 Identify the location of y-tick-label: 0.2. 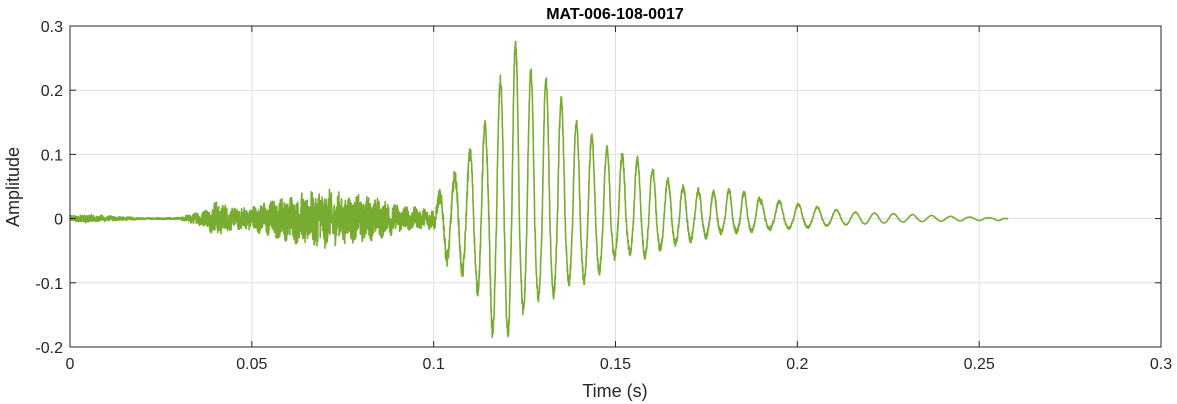
(52, 91).